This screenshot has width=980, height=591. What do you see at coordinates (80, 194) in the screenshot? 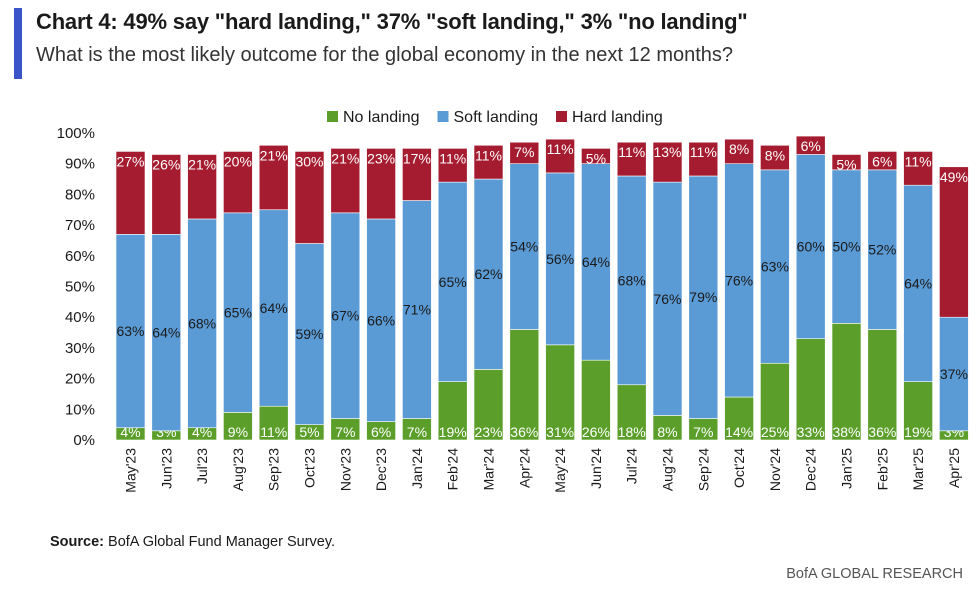
I see `y-tick-label: 80%` at bounding box center [80, 194].